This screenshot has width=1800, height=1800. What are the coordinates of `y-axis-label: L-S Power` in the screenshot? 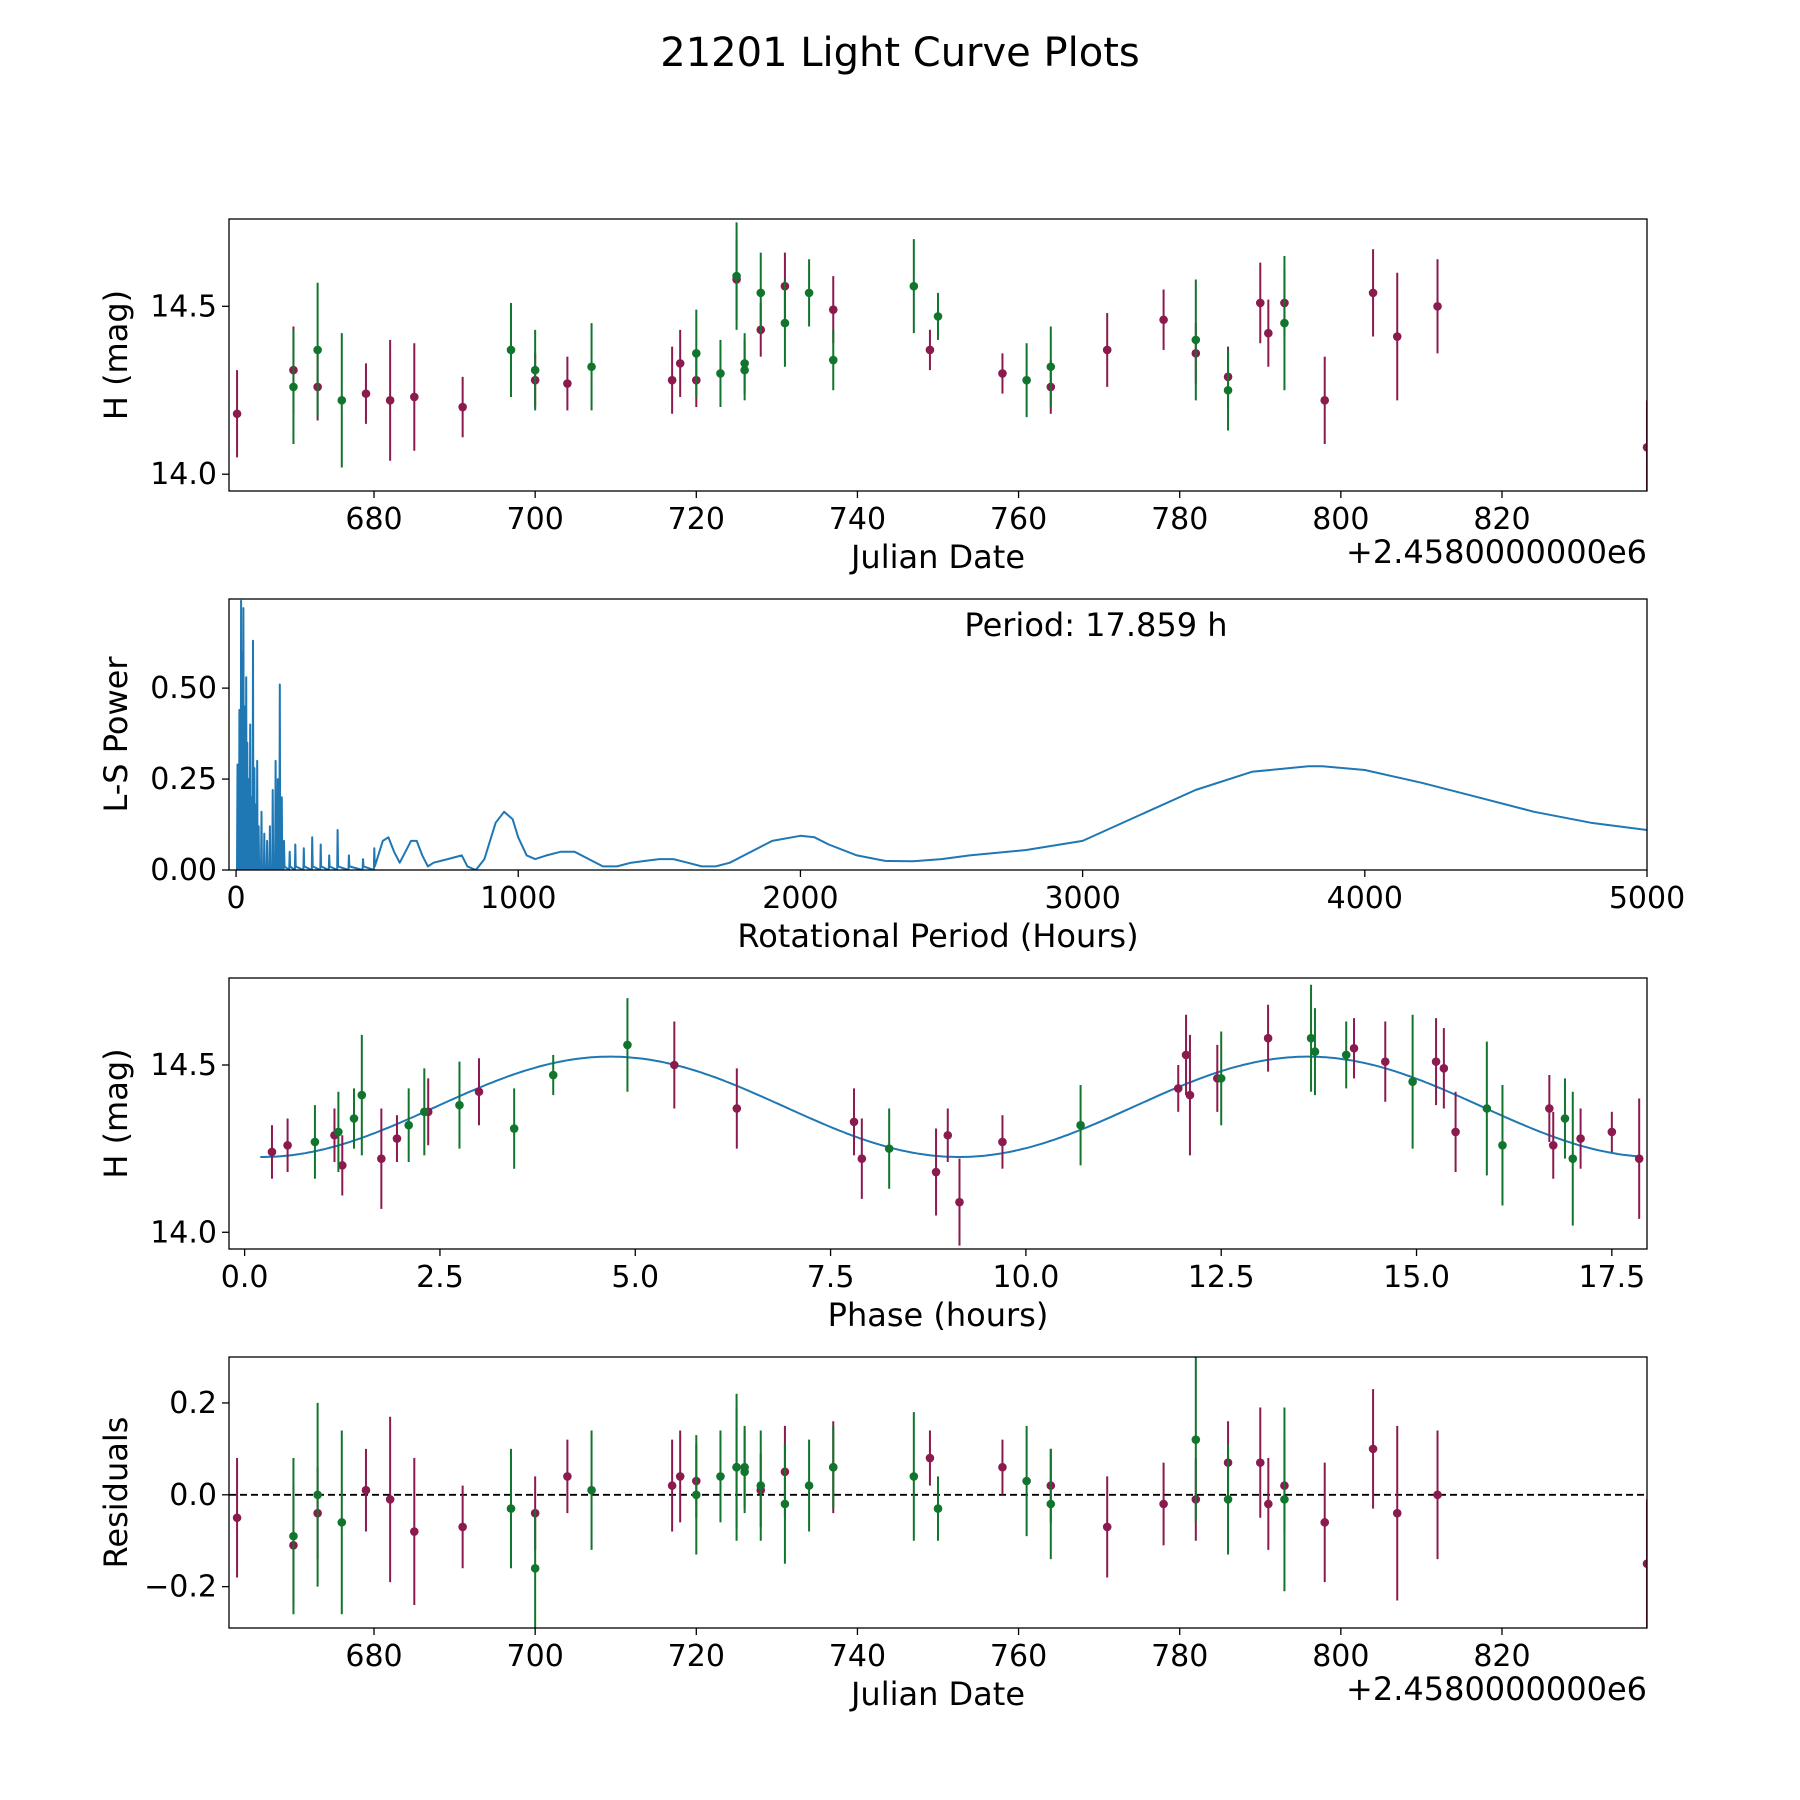 It's located at (116, 734).